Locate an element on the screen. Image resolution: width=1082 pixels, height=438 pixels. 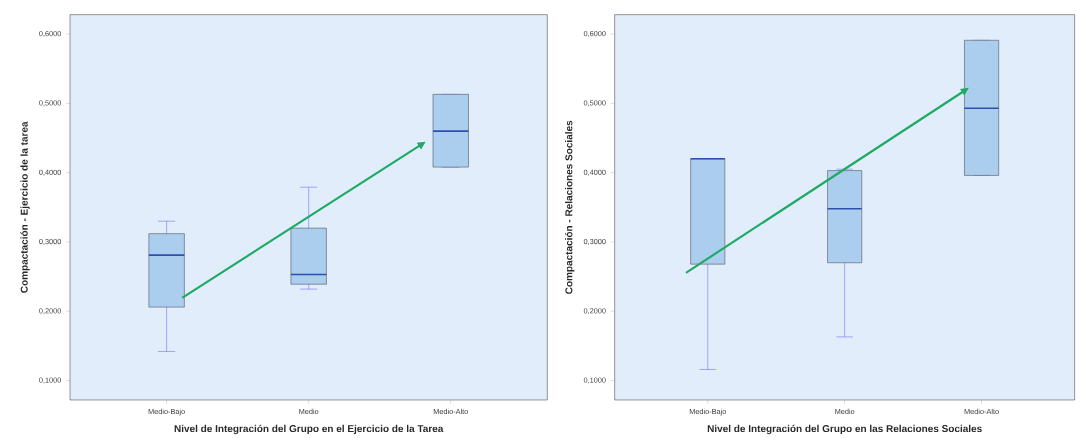
y-axis-title: Compactación - Relaciones Sociales is located at coordinates (569, 207).